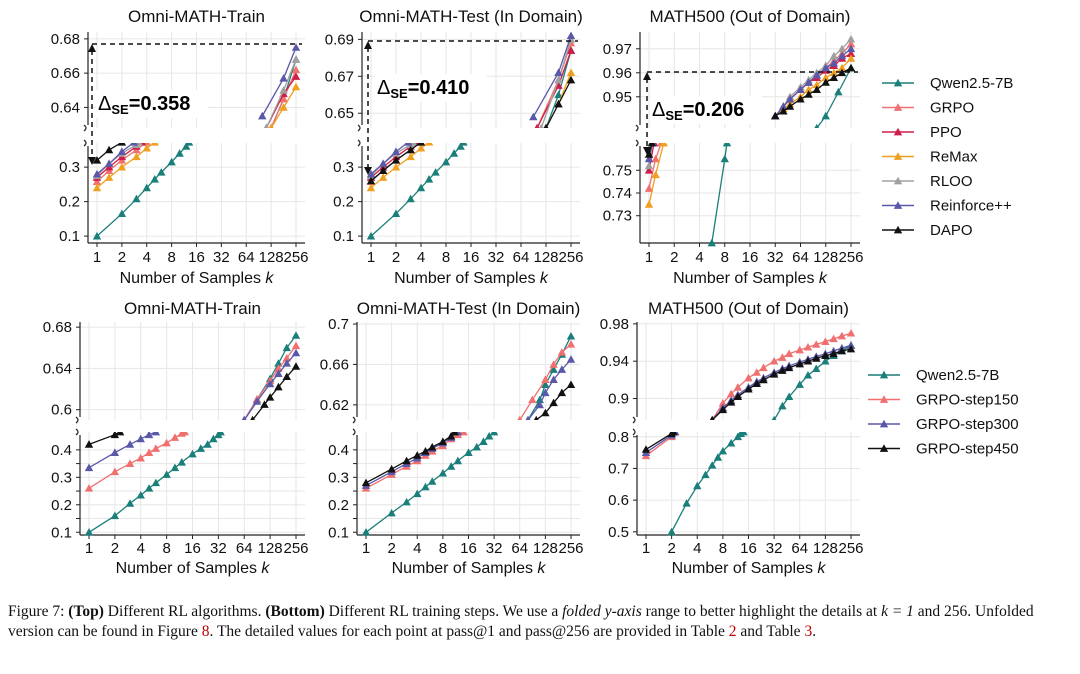 Image resolution: width=1080 pixels, height=674 pixels. Describe the element at coordinates (782, 382) in the screenshot. I see `series-grpo-step450-upper` at that location.